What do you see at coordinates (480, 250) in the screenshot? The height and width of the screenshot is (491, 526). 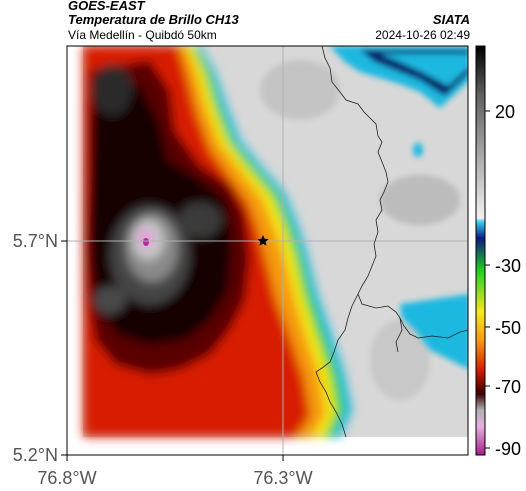 I see `colorbar` at bounding box center [480, 250].